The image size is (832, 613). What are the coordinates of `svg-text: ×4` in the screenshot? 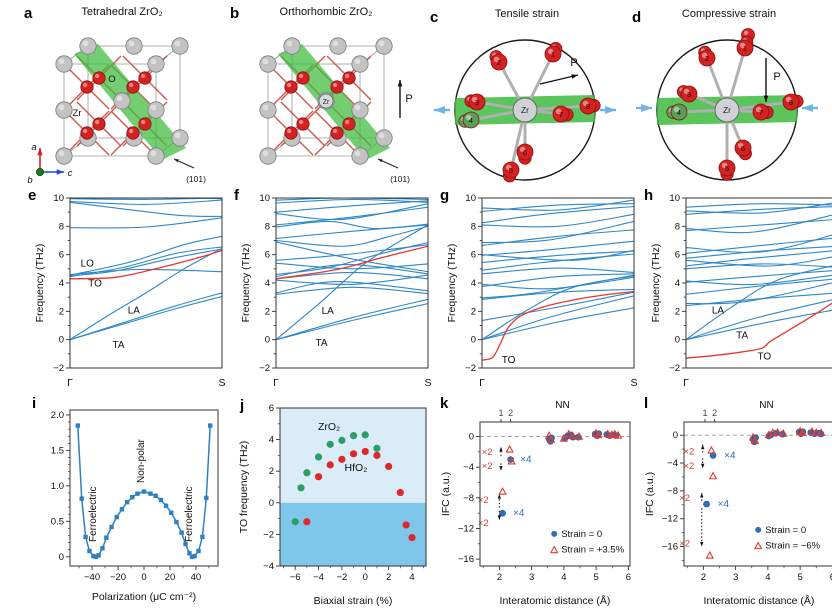 It's located at (519, 513).